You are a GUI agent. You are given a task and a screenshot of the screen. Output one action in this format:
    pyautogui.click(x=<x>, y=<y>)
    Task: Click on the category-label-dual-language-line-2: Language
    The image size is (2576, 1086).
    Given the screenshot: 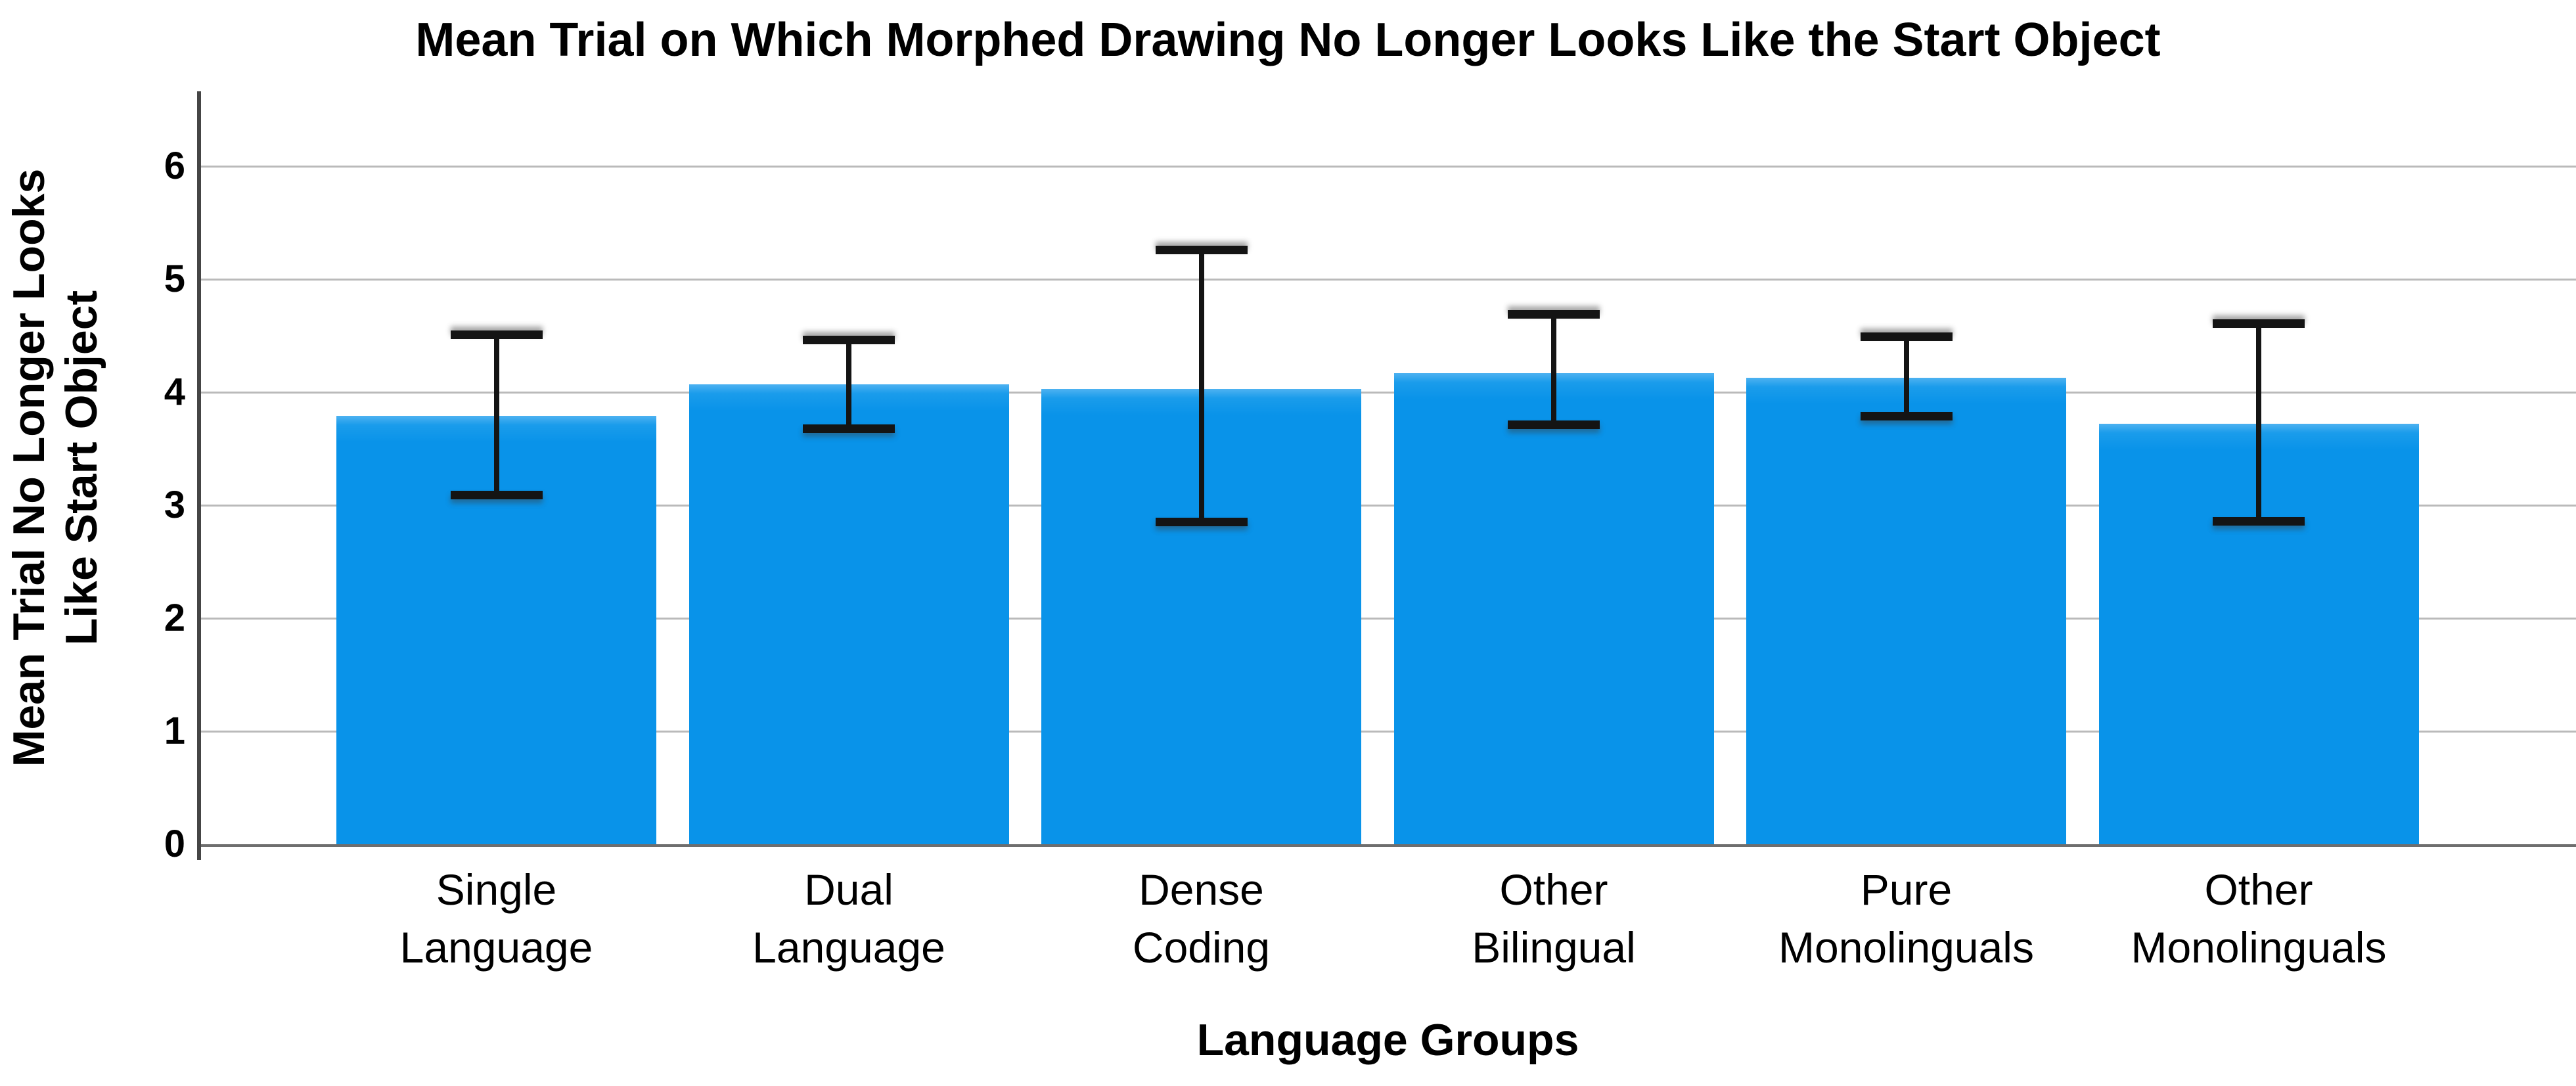 What is the action you would take?
    pyautogui.click(x=848, y=947)
    